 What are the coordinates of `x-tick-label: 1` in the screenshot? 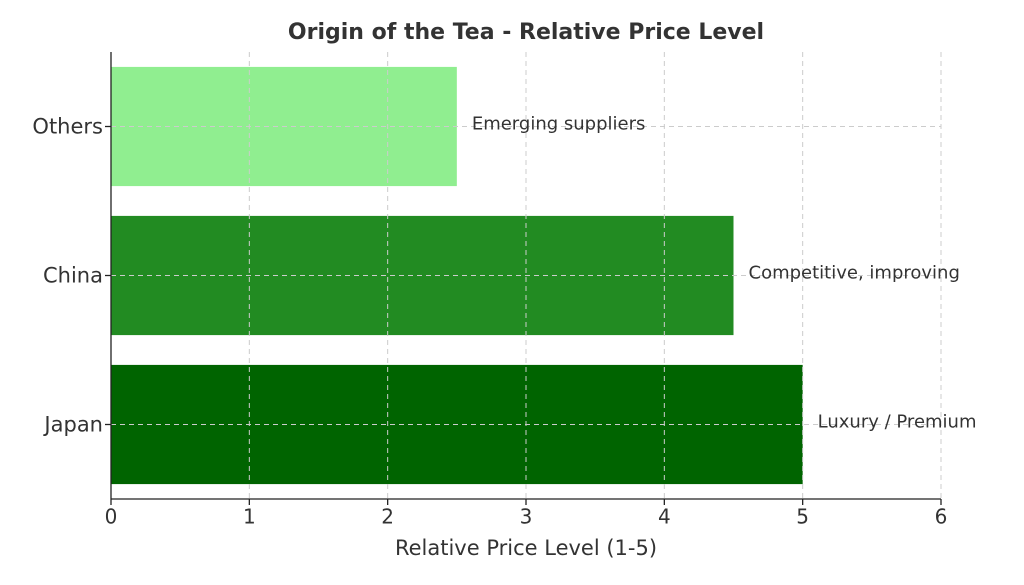 It's located at (249, 517).